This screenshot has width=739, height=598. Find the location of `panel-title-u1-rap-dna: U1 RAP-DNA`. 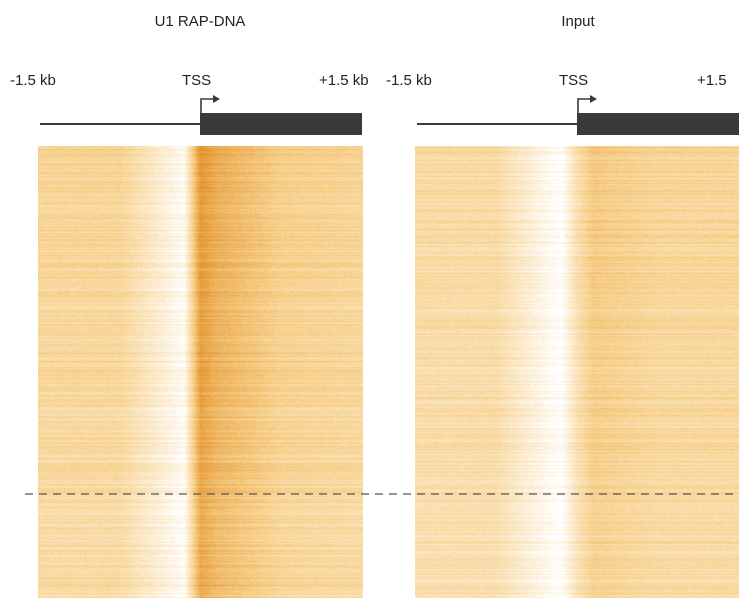

panel-title-u1-rap-dna: U1 RAP-DNA is located at coordinates (200, 21).